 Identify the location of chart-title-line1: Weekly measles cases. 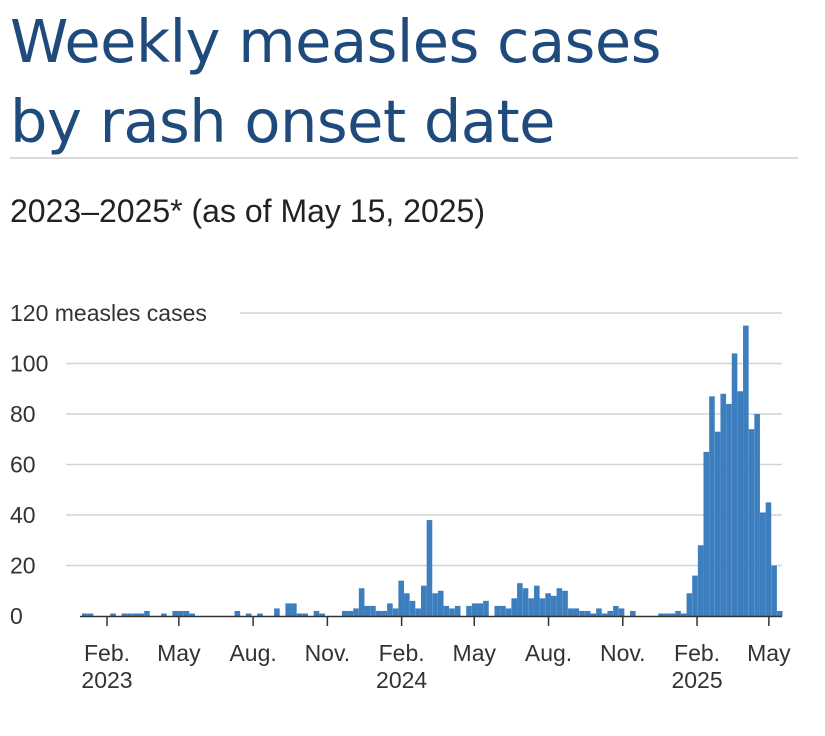
(335, 41).